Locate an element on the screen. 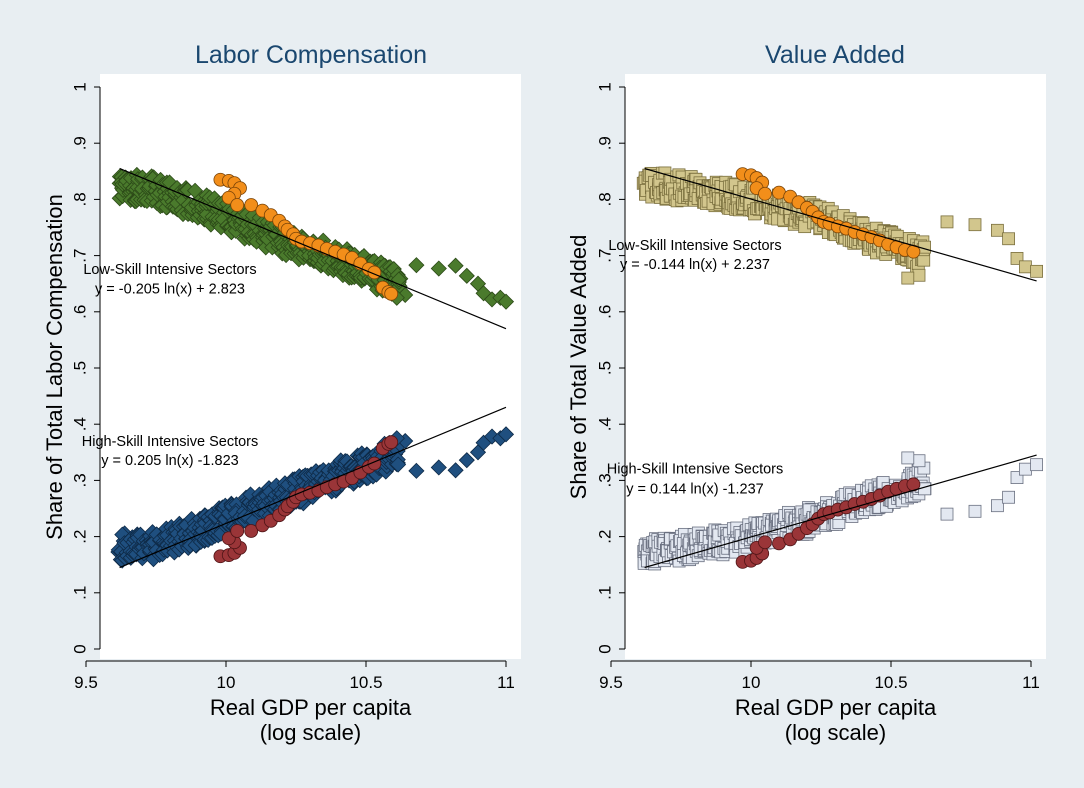 The width and height of the screenshot is (1084, 788). y-axis-title: Share of Total Labor Compensation is located at coordinates (54, 367).